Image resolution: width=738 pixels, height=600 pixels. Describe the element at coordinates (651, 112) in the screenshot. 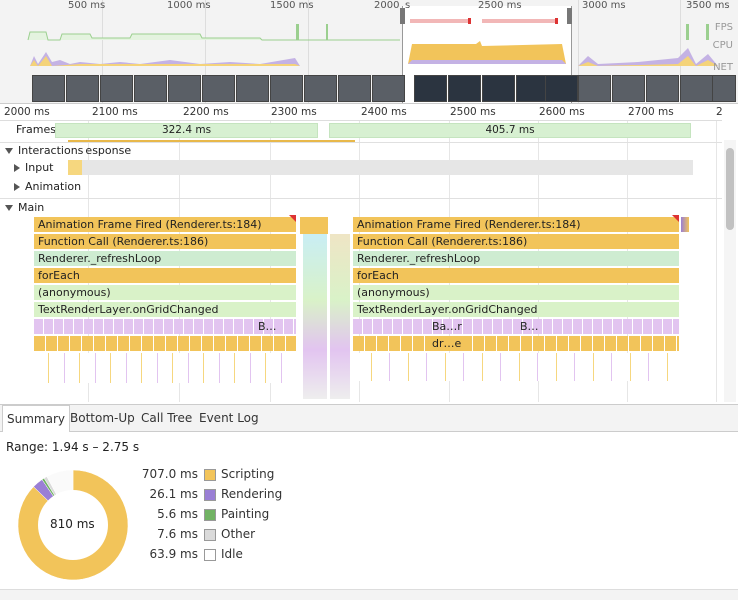

I see `ruler-tick: 2700 ms` at that location.